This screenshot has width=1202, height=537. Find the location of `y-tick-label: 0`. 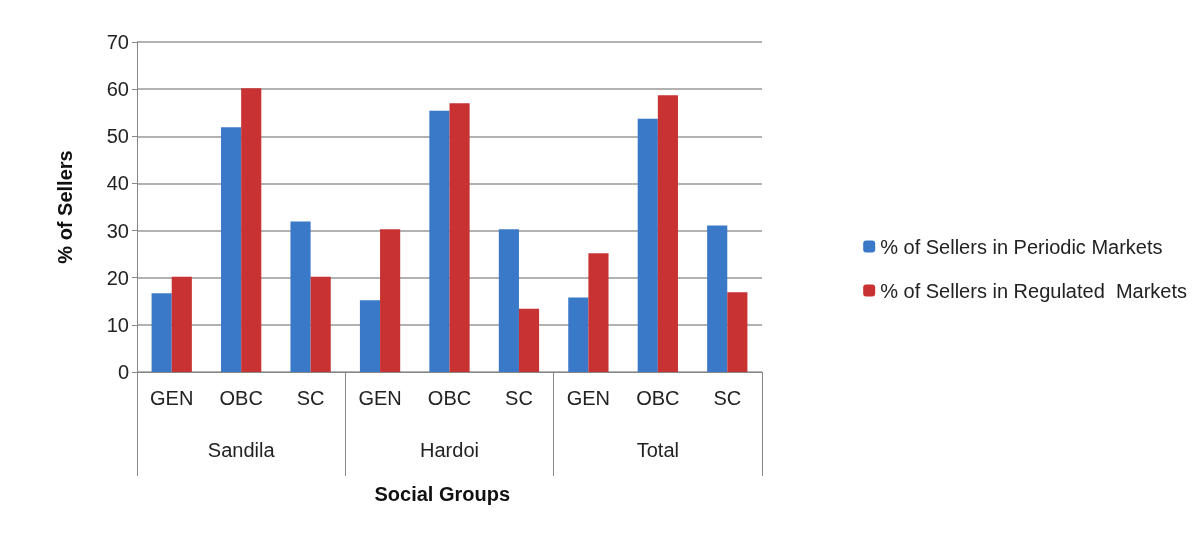

y-tick-label: 0 is located at coordinates (123, 372).